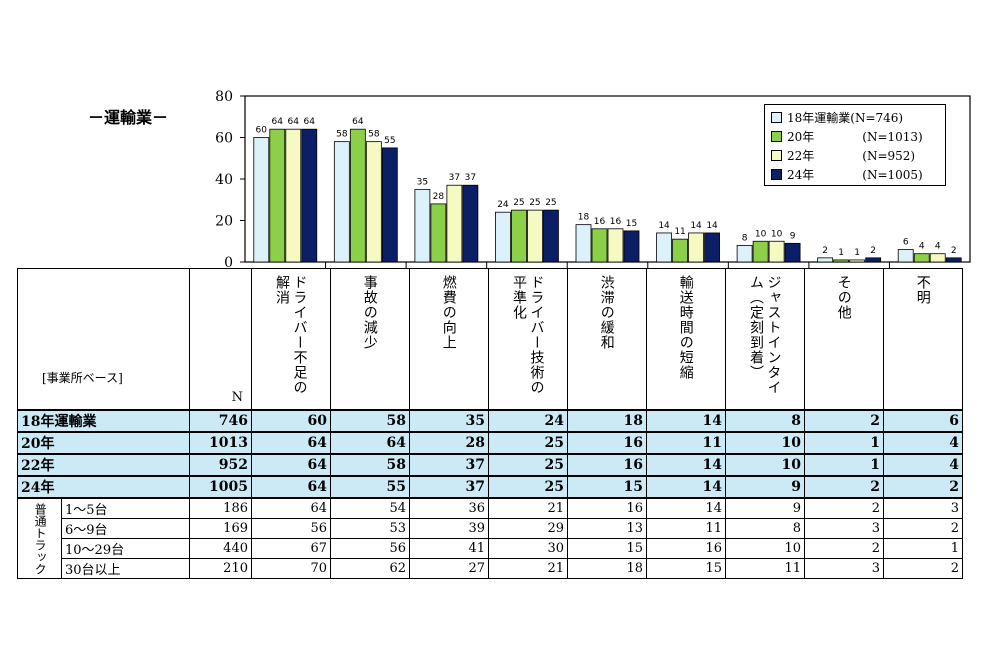  What do you see at coordinates (606, 312) in the screenshot?
I see `column-header: 渋滞の緩和` at bounding box center [606, 312].